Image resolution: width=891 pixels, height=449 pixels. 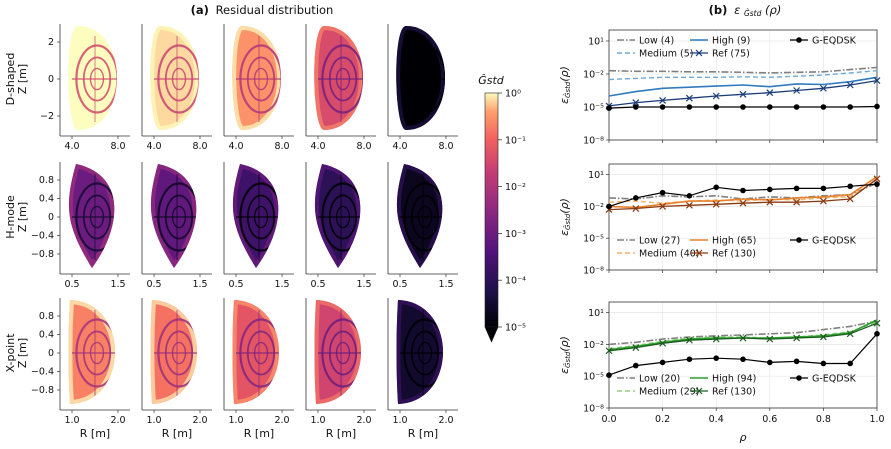 What do you see at coordinates (10, 353) in the screenshot?
I see `row-label-xpoint: X-point` at bounding box center [10, 353].